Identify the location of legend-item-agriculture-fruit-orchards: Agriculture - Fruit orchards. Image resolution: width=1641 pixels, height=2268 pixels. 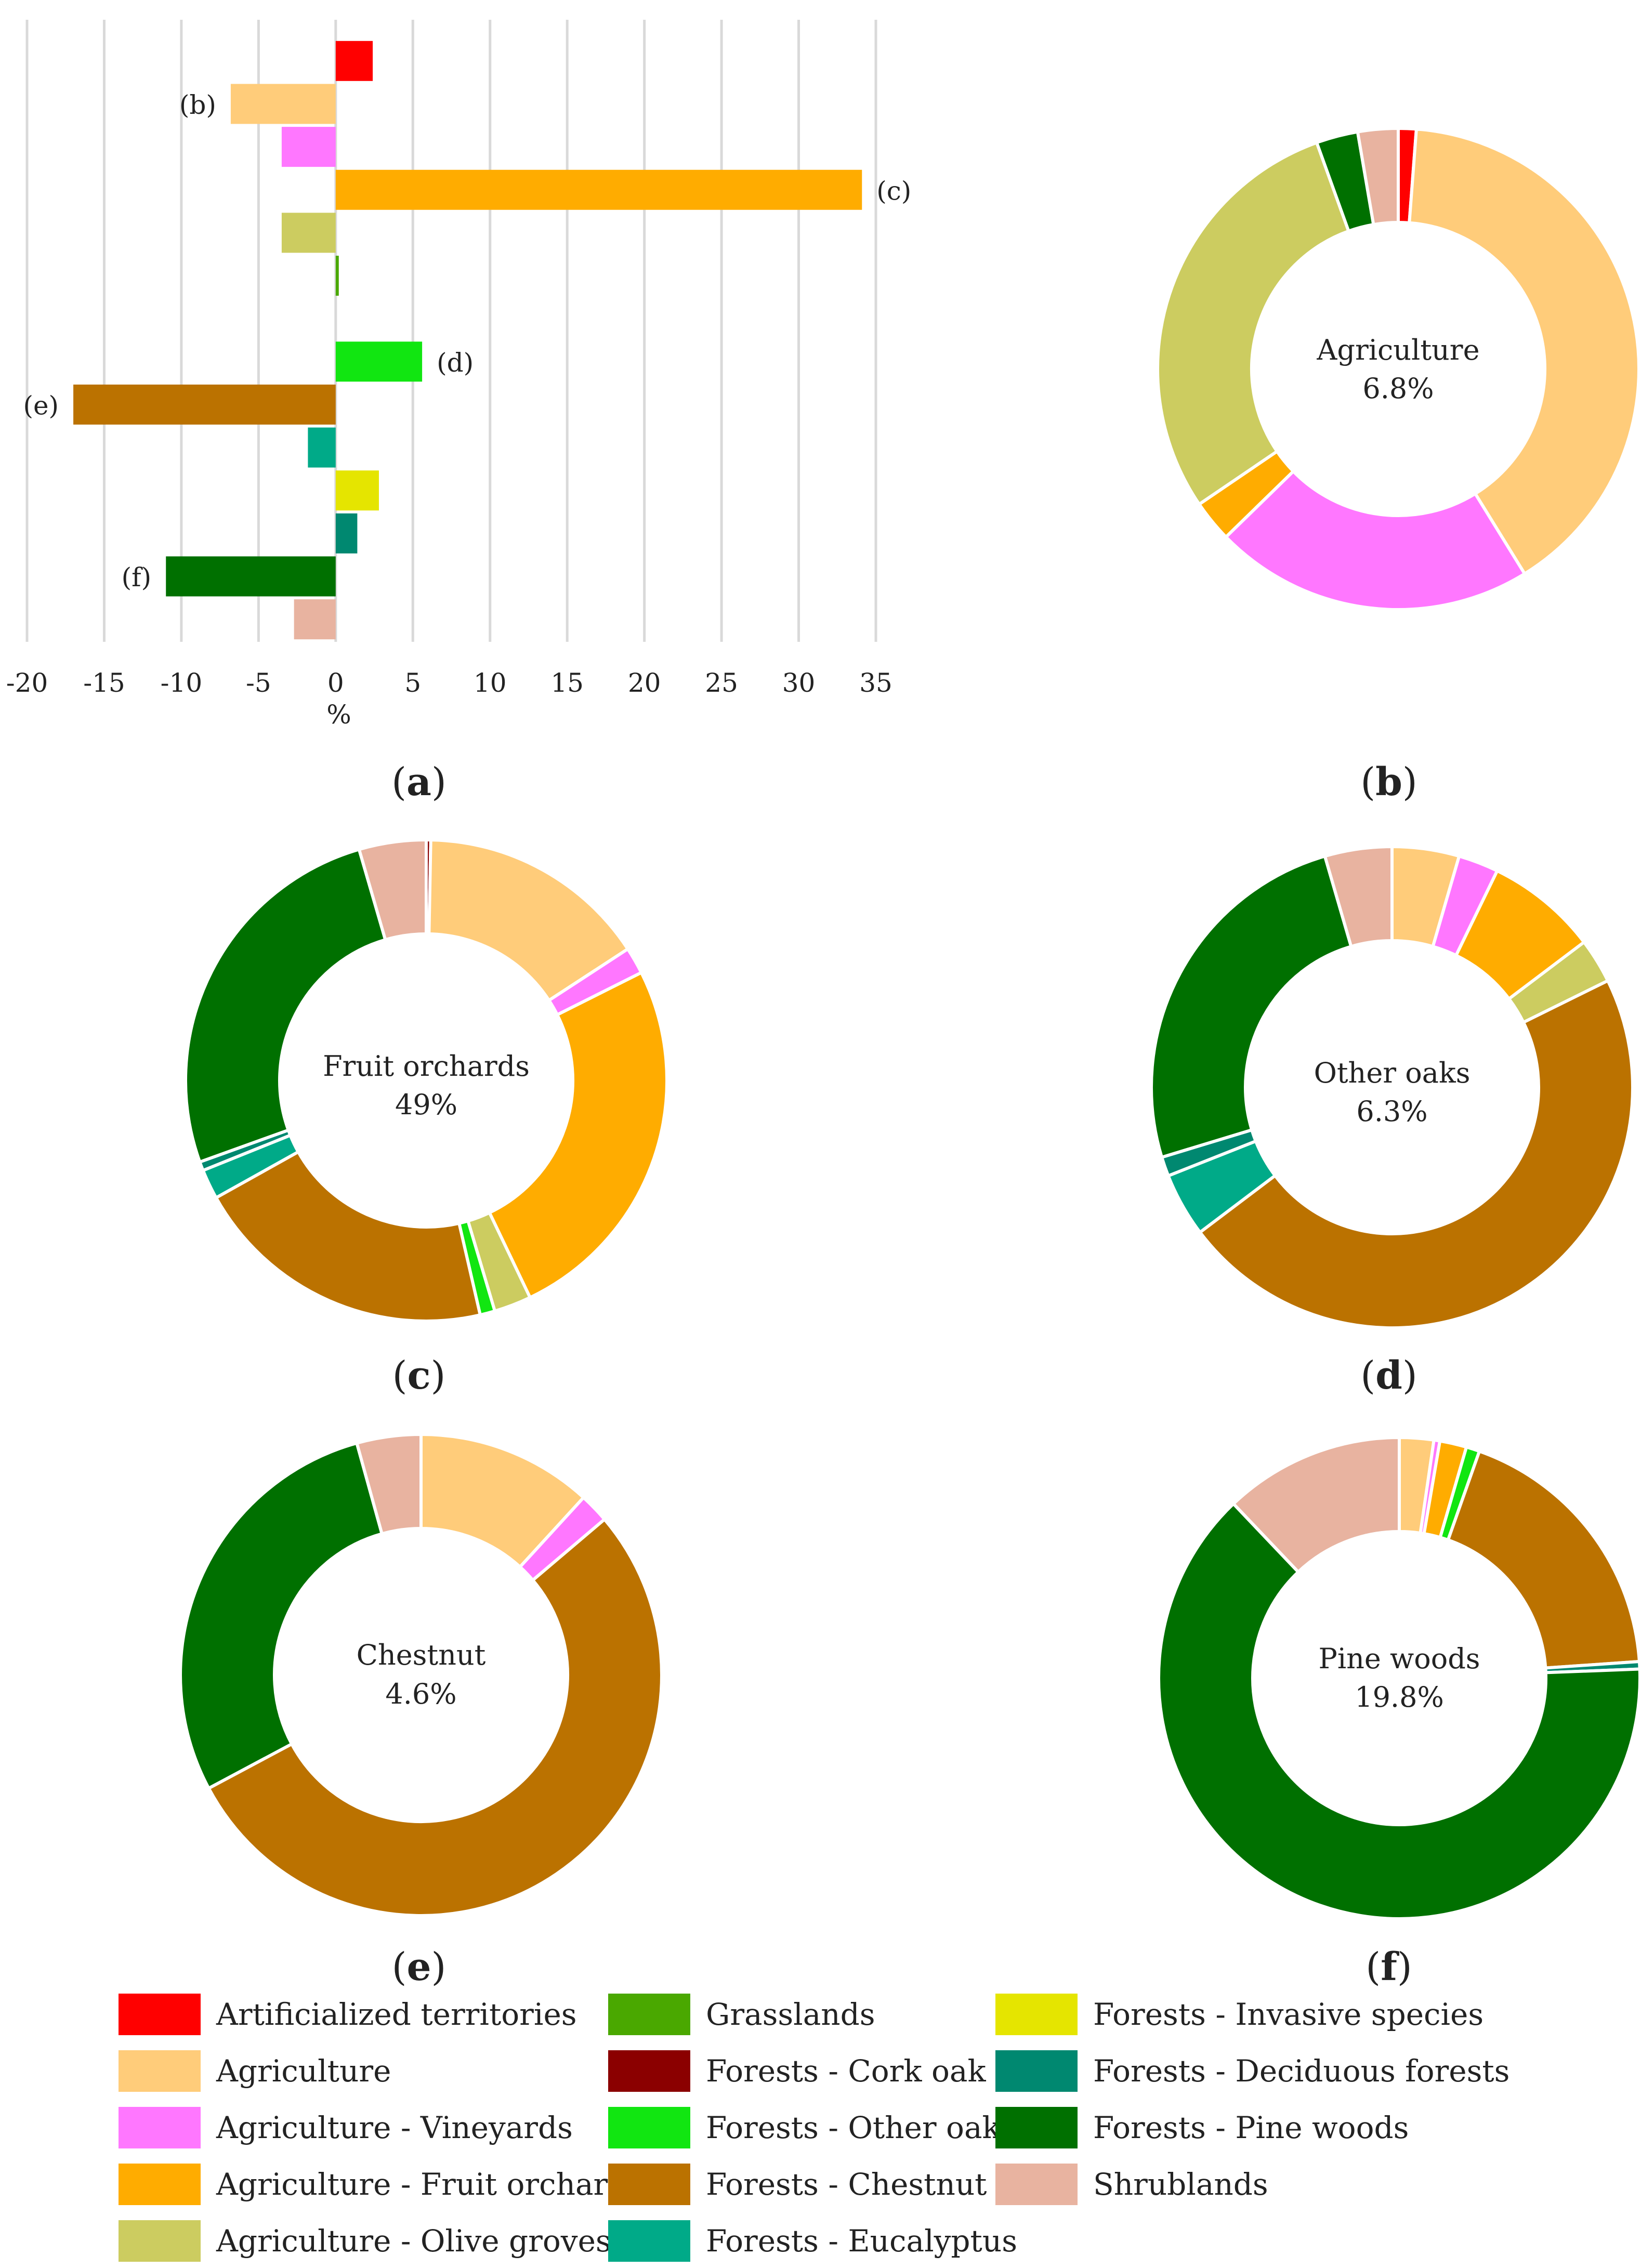
(380, 2184).